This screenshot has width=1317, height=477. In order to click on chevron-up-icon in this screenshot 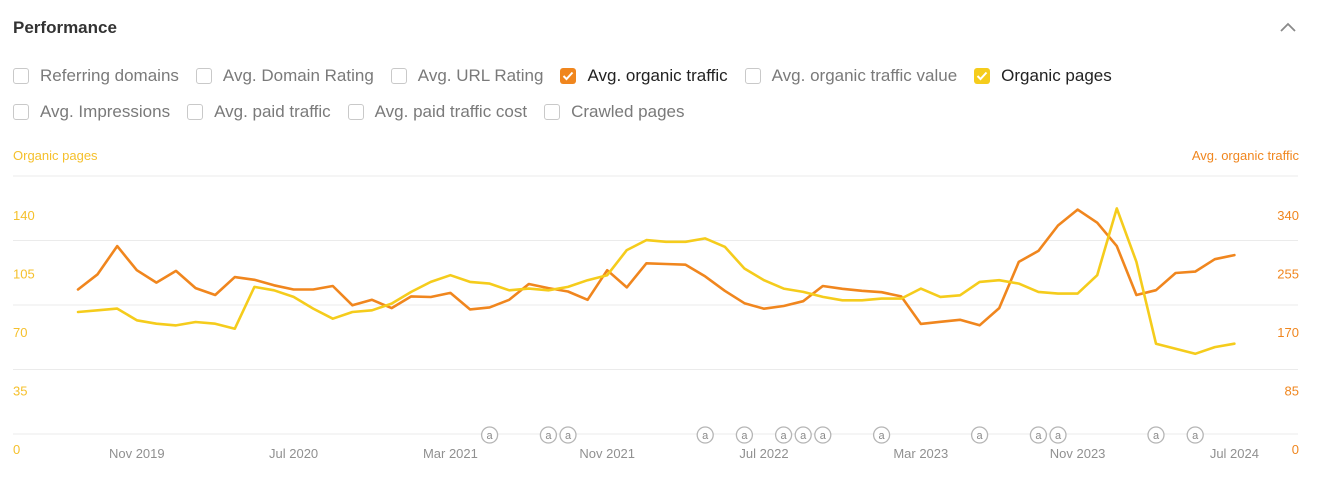, I will do `click(1288, 28)`.